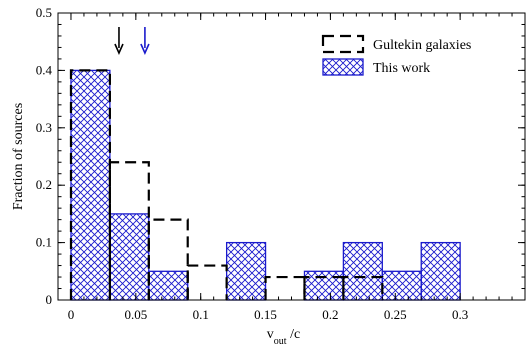 Image resolution: width=527 pixels, height=346 pixels. What do you see at coordinates (44, 184) in the screenshot?
I see `y-tick-label-2: 0.2` at bounding box center [44, 184].